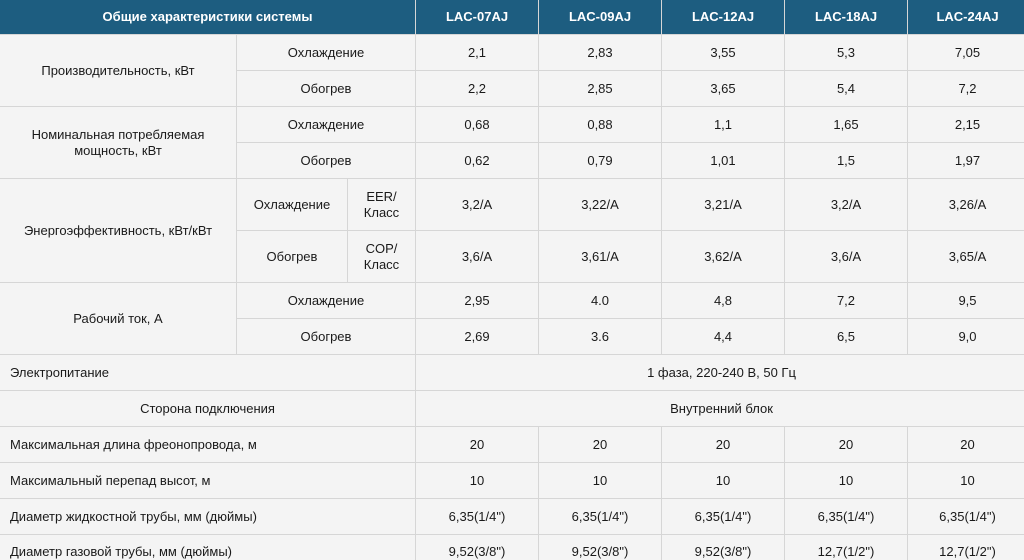 The width and height of the screenshot is (1024, 560). I want to click on row-label: Максимальный перепад высот, м, so click(207, 480).